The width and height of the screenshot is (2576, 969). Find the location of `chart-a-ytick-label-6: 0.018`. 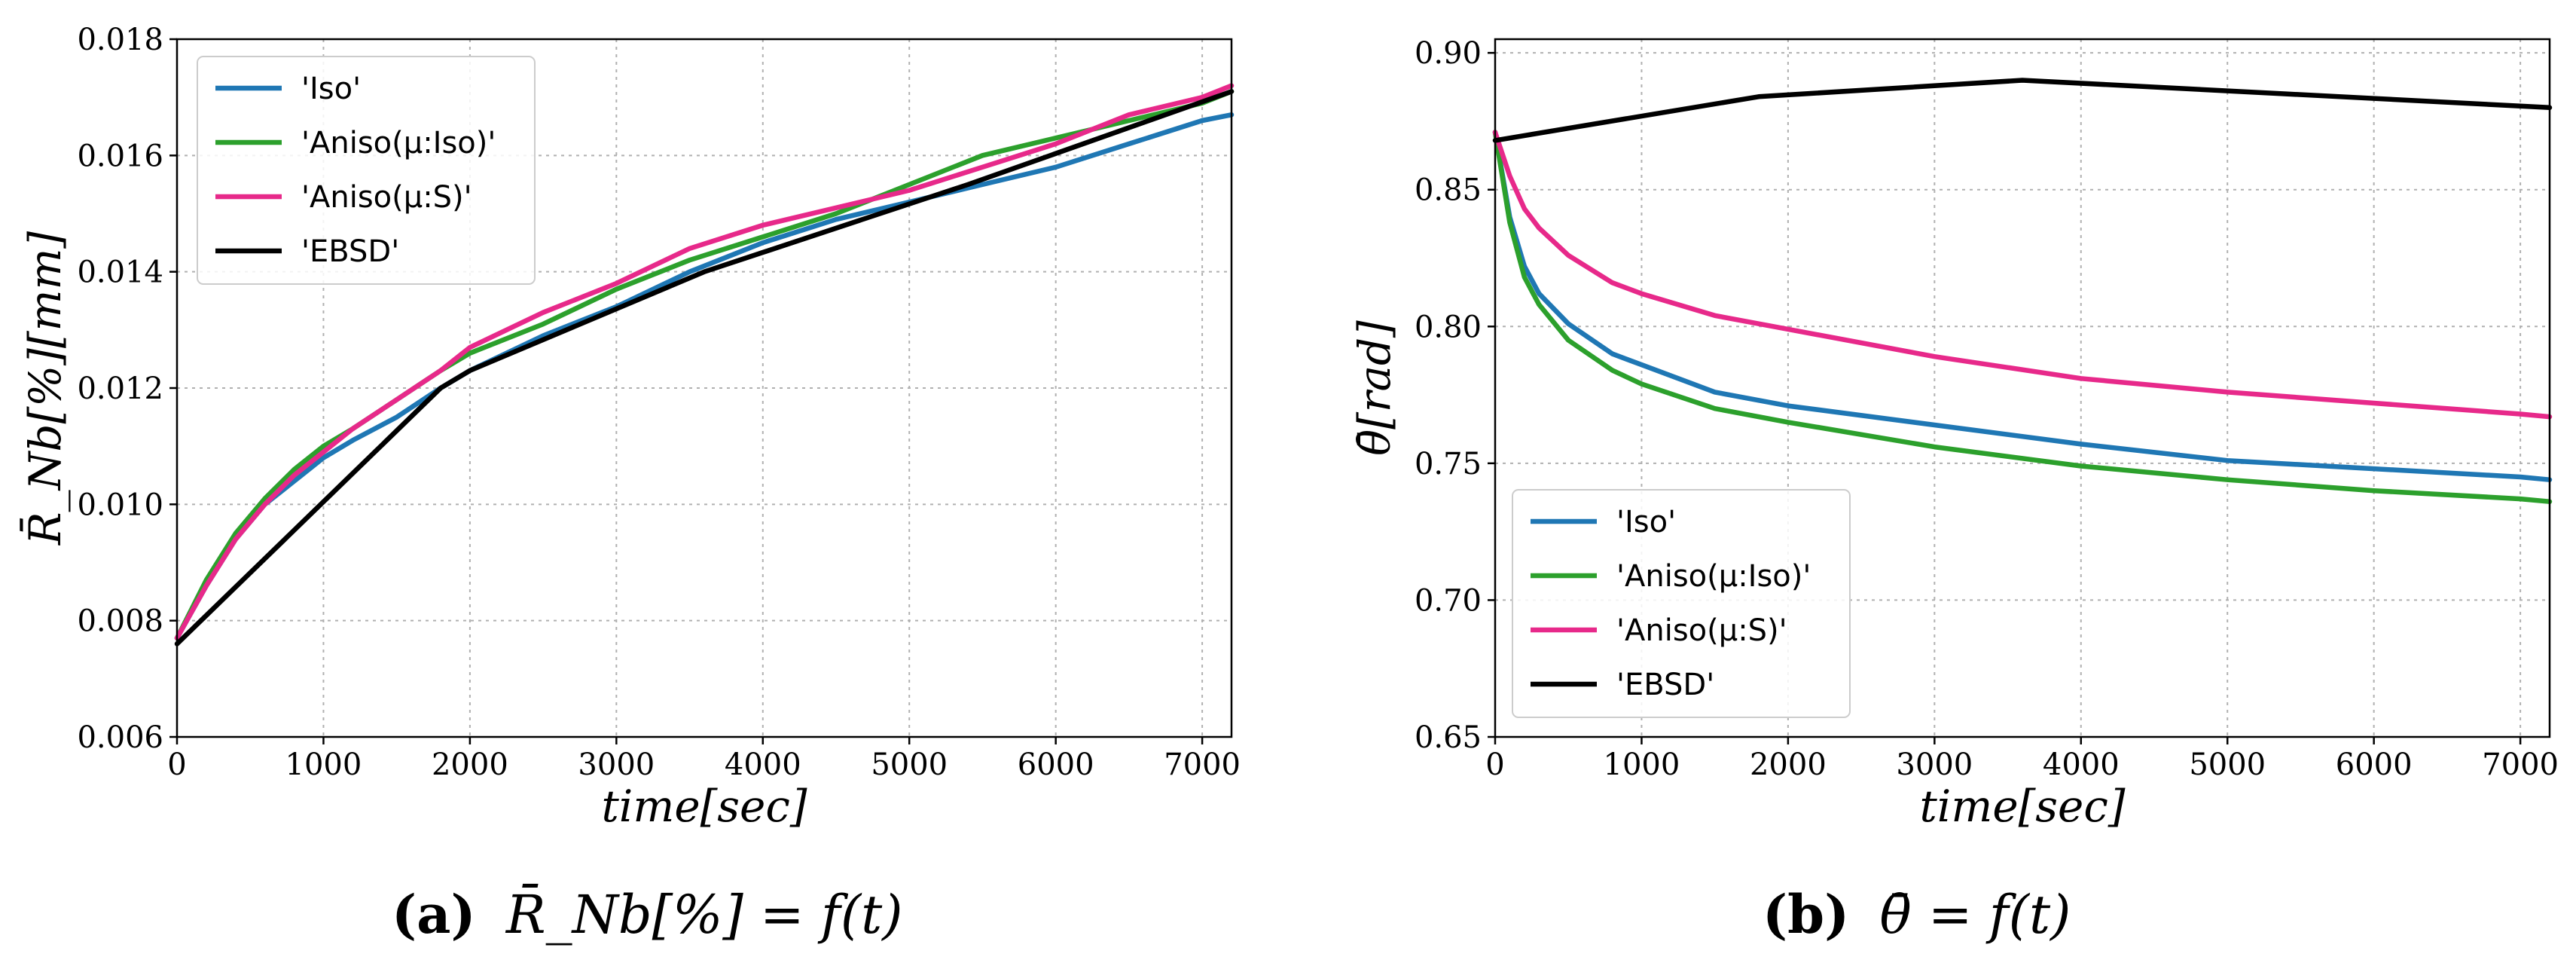

chart-a-ytick-label-6: 0.018 is located at coordinates (120, 40).